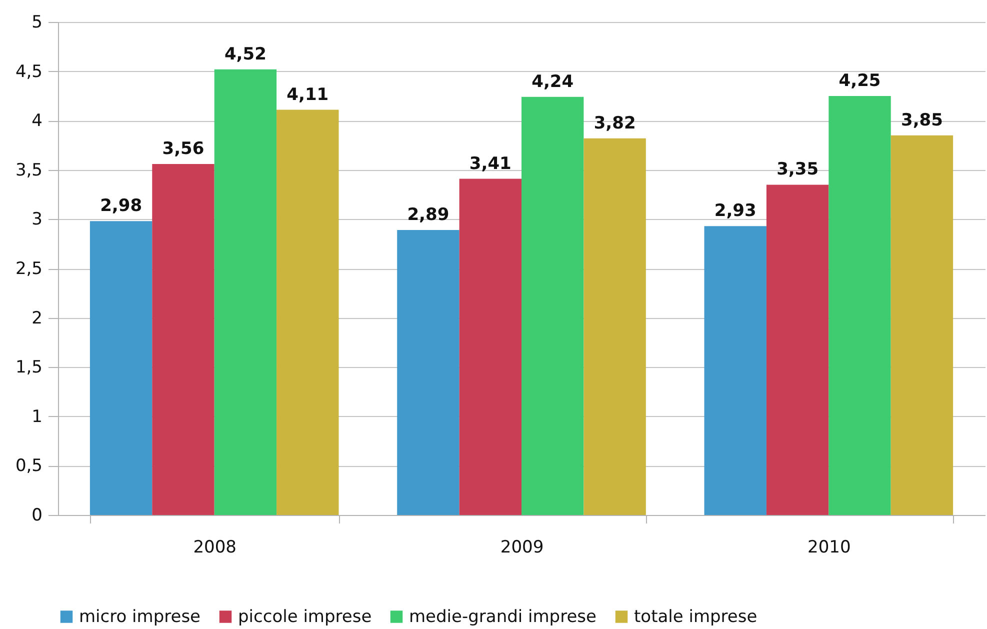  Describe the element at coordinates (428, 215) in the screenshot. I see `data-label: 2,89` at that location.